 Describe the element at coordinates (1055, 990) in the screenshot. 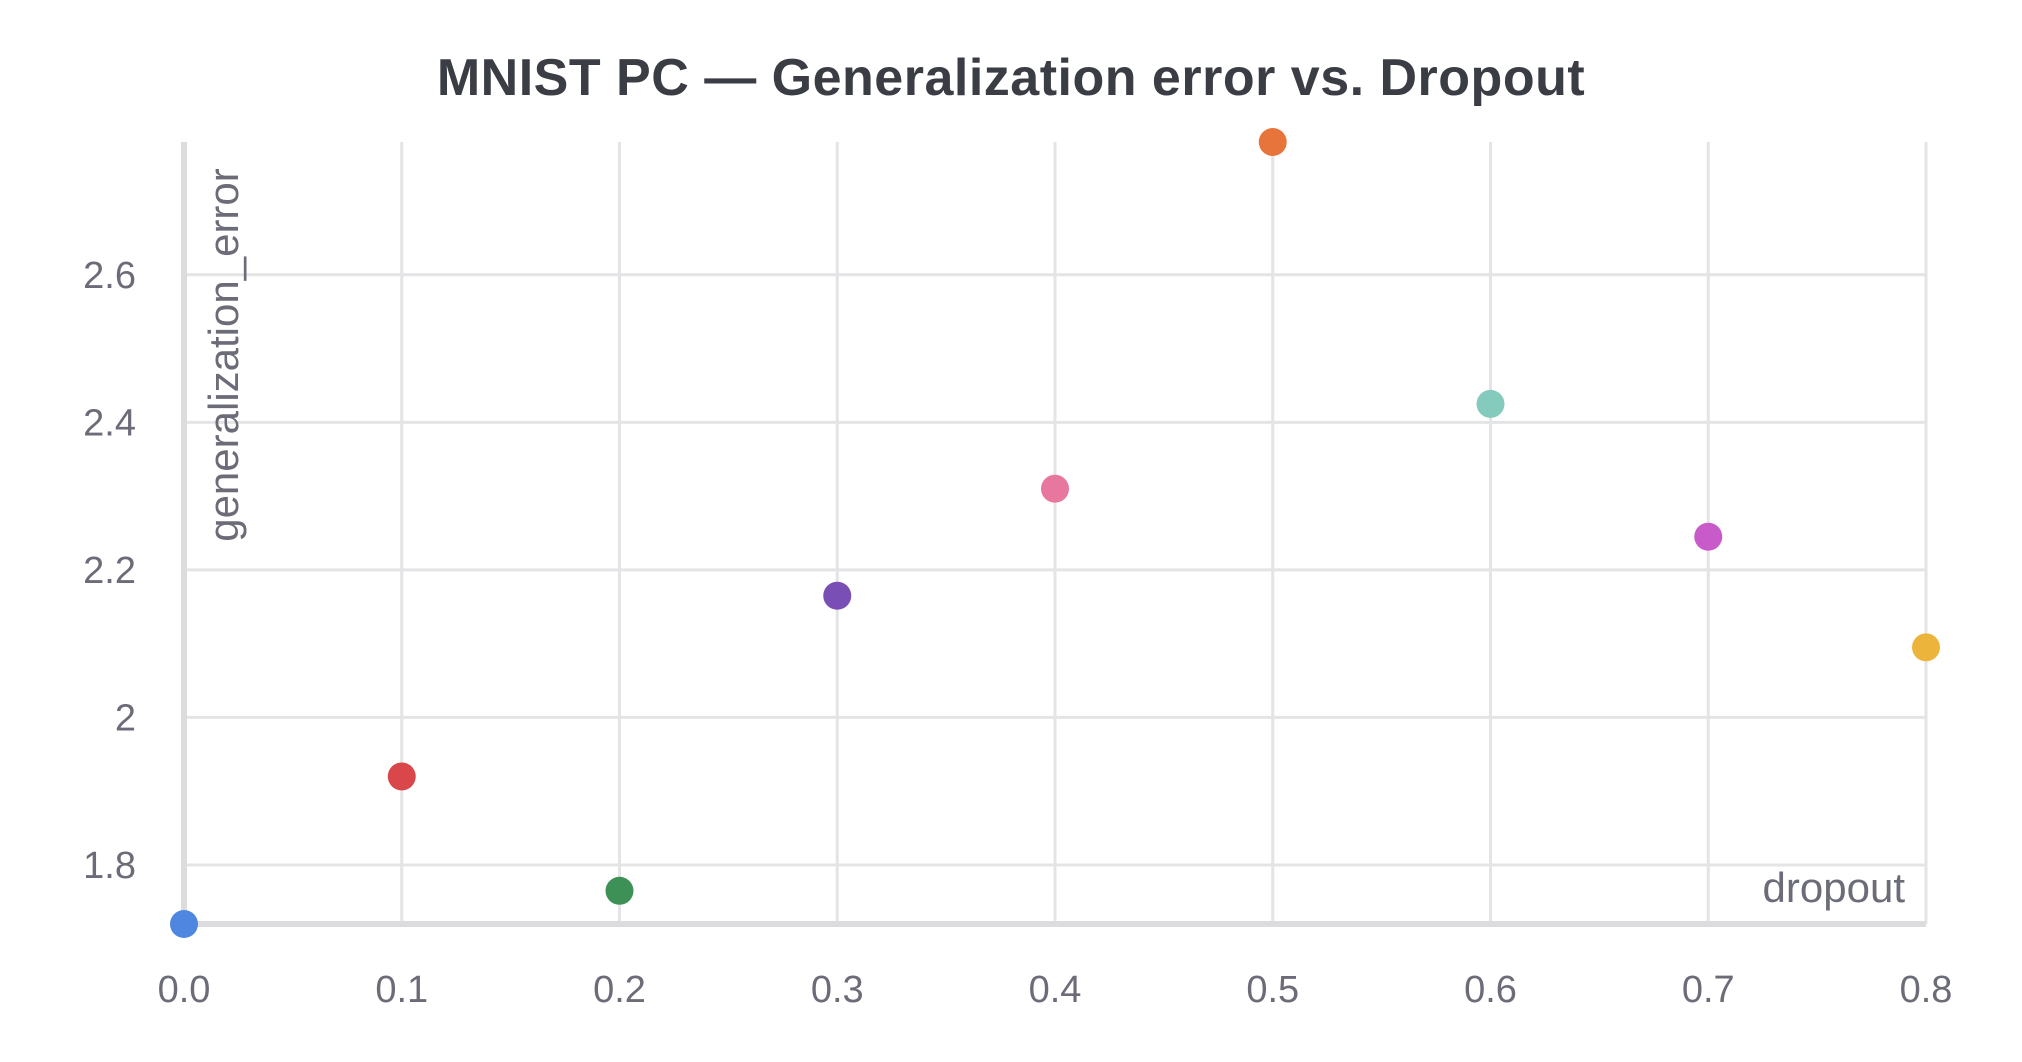

I see `x-tick-label: 0.4` at that location.